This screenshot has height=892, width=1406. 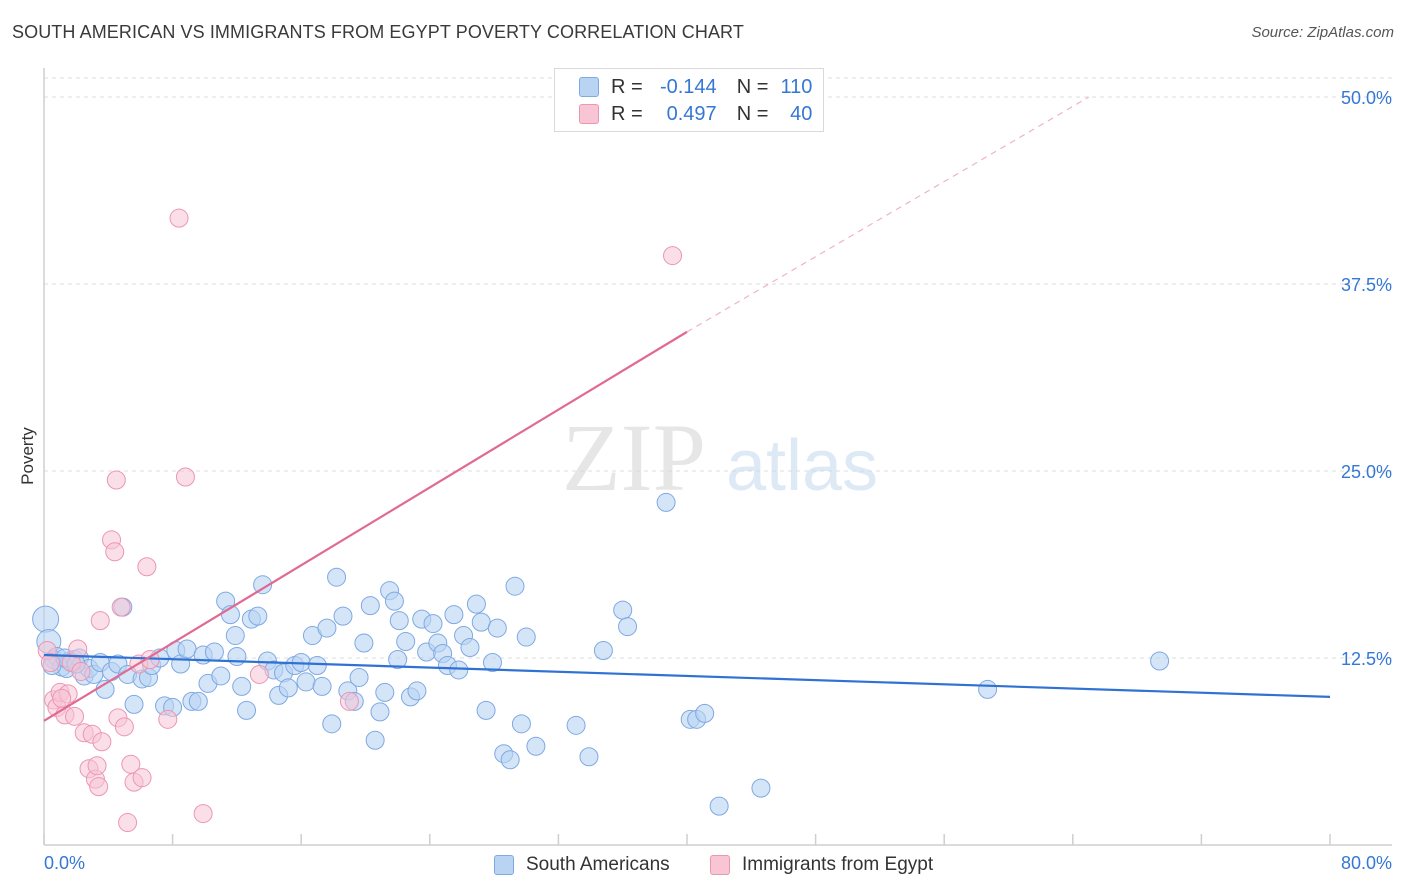 I want to click on bottom-legend-label: Immigrants from Egypt, so click(x=838, y=864).